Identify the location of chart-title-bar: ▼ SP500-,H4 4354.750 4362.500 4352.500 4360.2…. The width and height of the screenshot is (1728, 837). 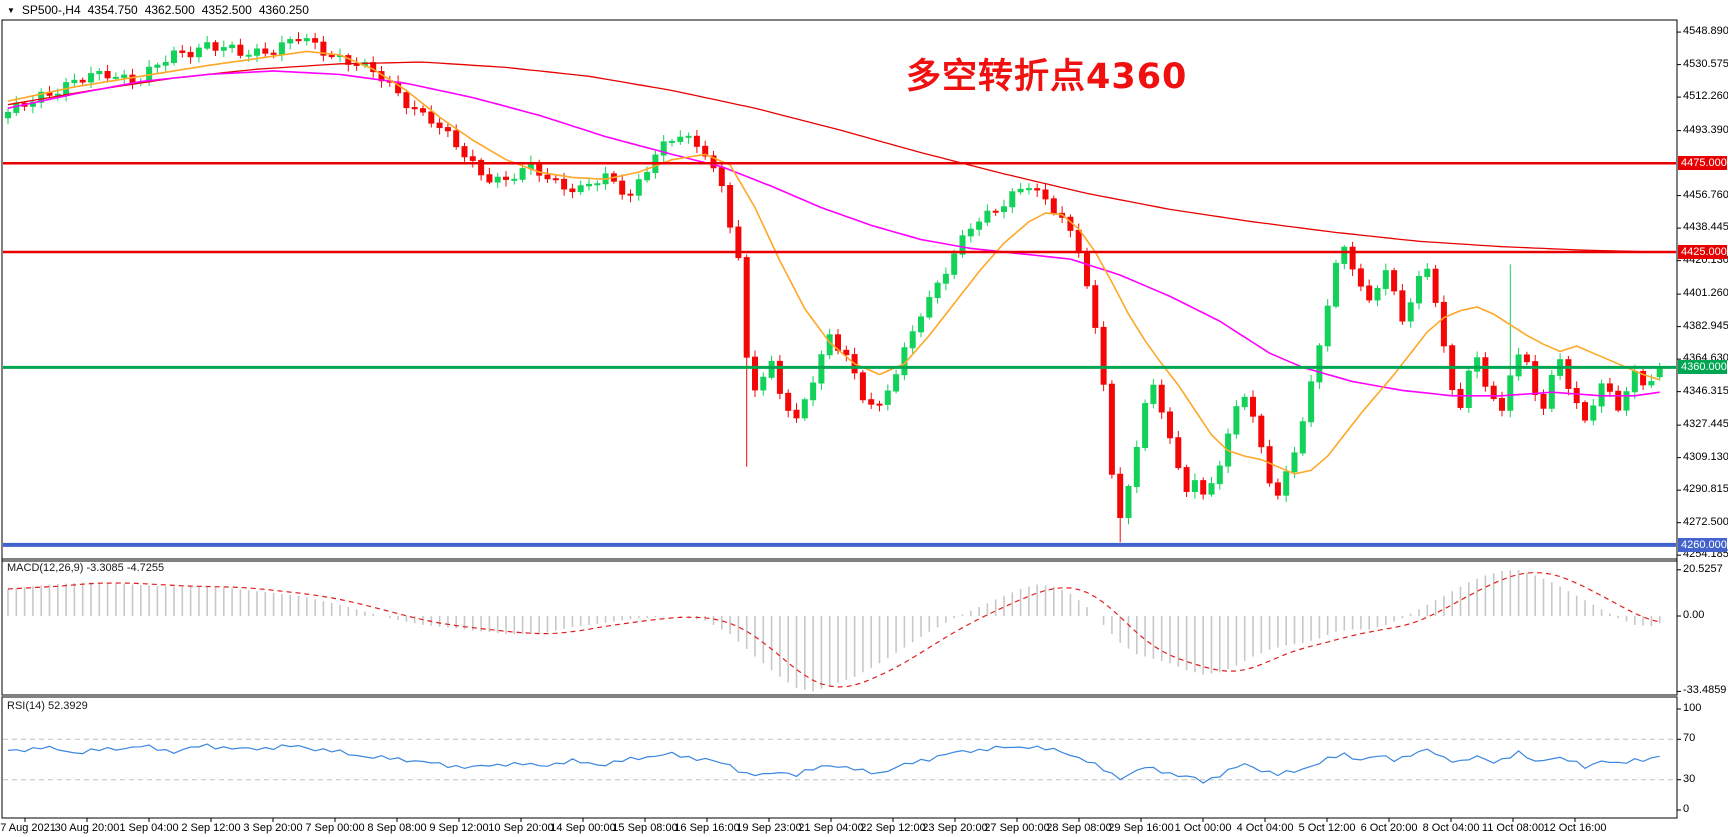
(158, 10).